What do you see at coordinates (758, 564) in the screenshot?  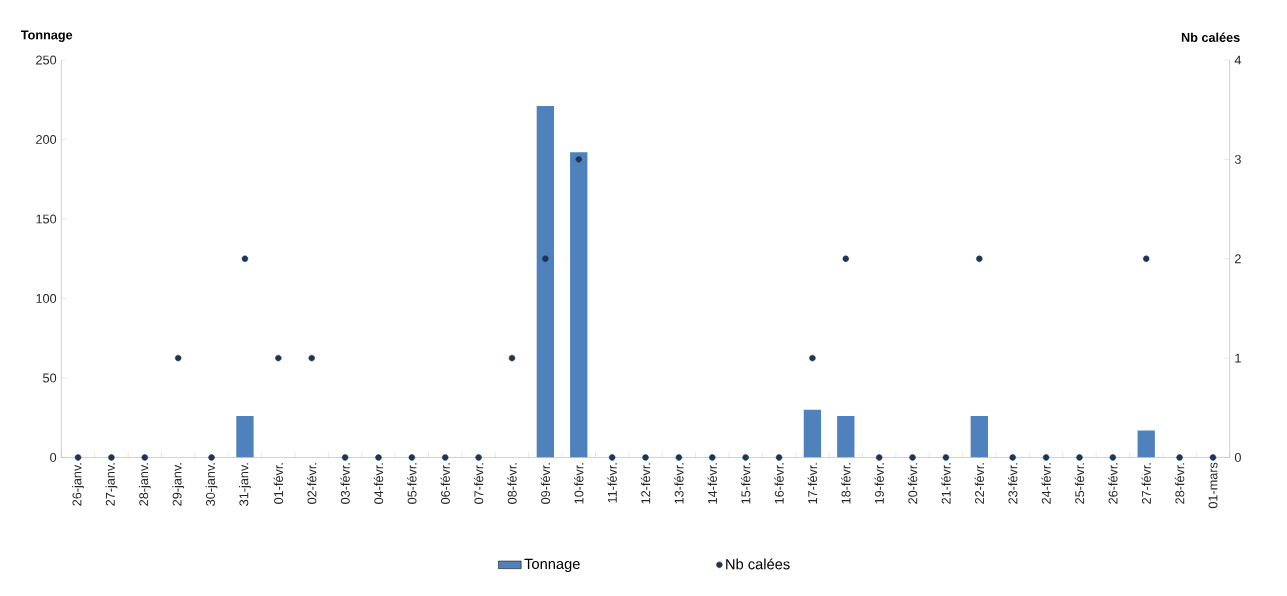 I see `legend-label: Nb calées` at bounding box center [758, 564].